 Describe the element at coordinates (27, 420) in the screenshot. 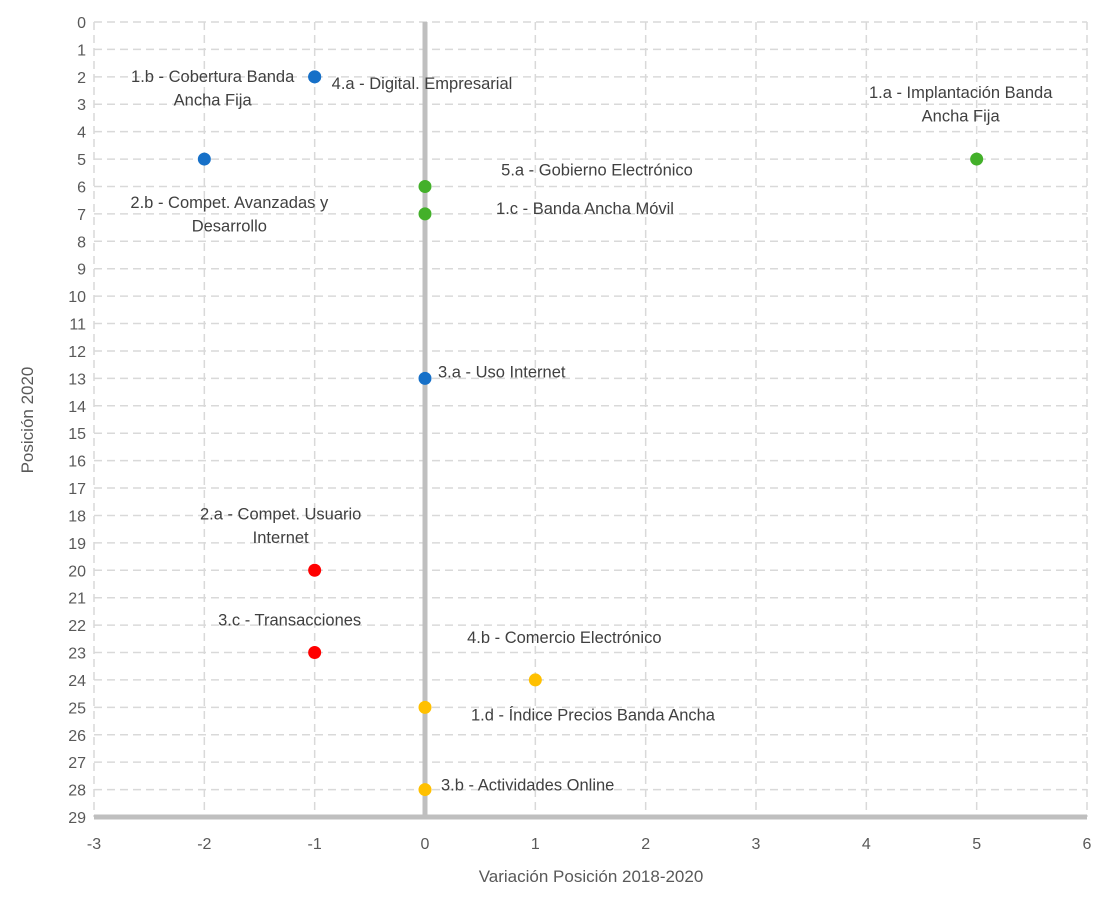

I see `y-axis-title: Posición 2020` at that location.